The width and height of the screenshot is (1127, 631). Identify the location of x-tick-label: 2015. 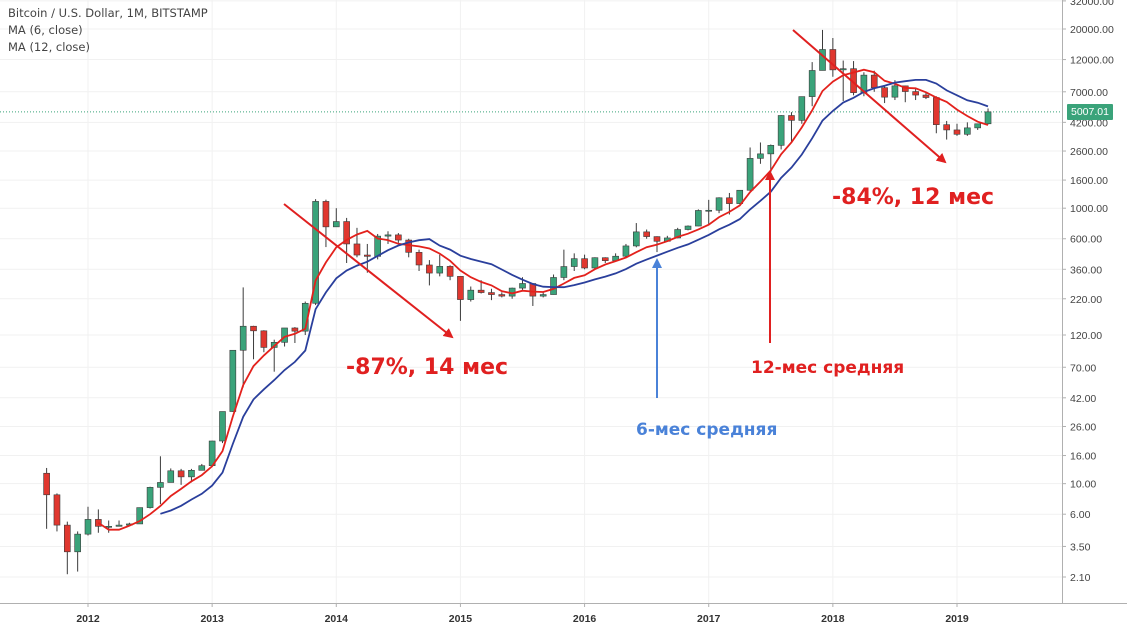
(461, 619).